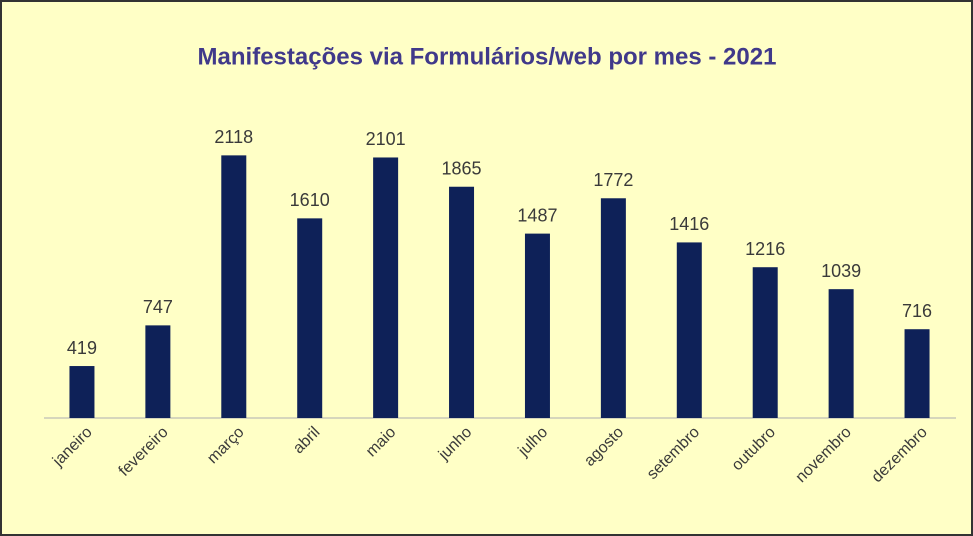  I want to click on data-label: 1216, so click(765, 249).